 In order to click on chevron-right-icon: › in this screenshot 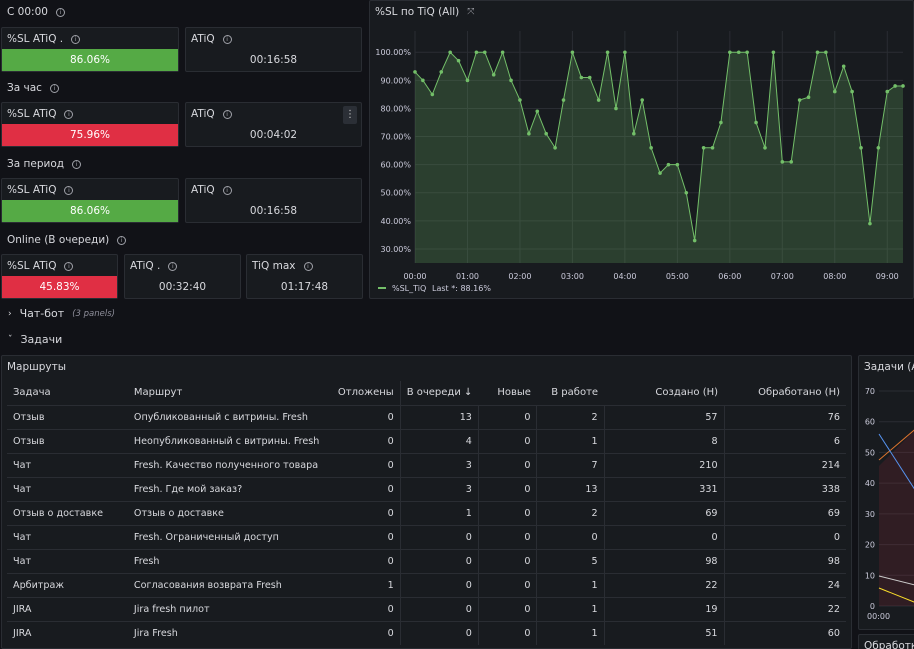, I will do `click(10, 313)`.